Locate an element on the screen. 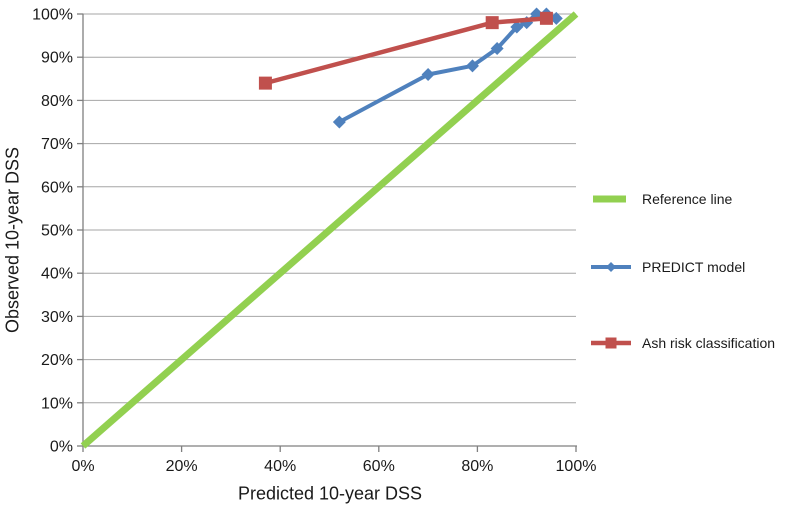 This screenshot has height=513, width=786. y-tick-label: 40% is located at coordinates (57, 274).